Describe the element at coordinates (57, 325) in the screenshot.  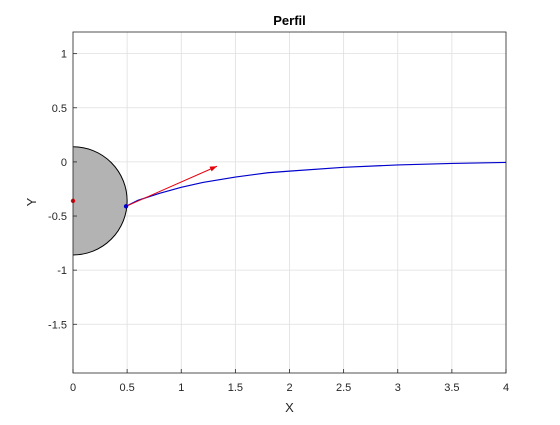
I see `y-tick-label: -1.5` at that location.